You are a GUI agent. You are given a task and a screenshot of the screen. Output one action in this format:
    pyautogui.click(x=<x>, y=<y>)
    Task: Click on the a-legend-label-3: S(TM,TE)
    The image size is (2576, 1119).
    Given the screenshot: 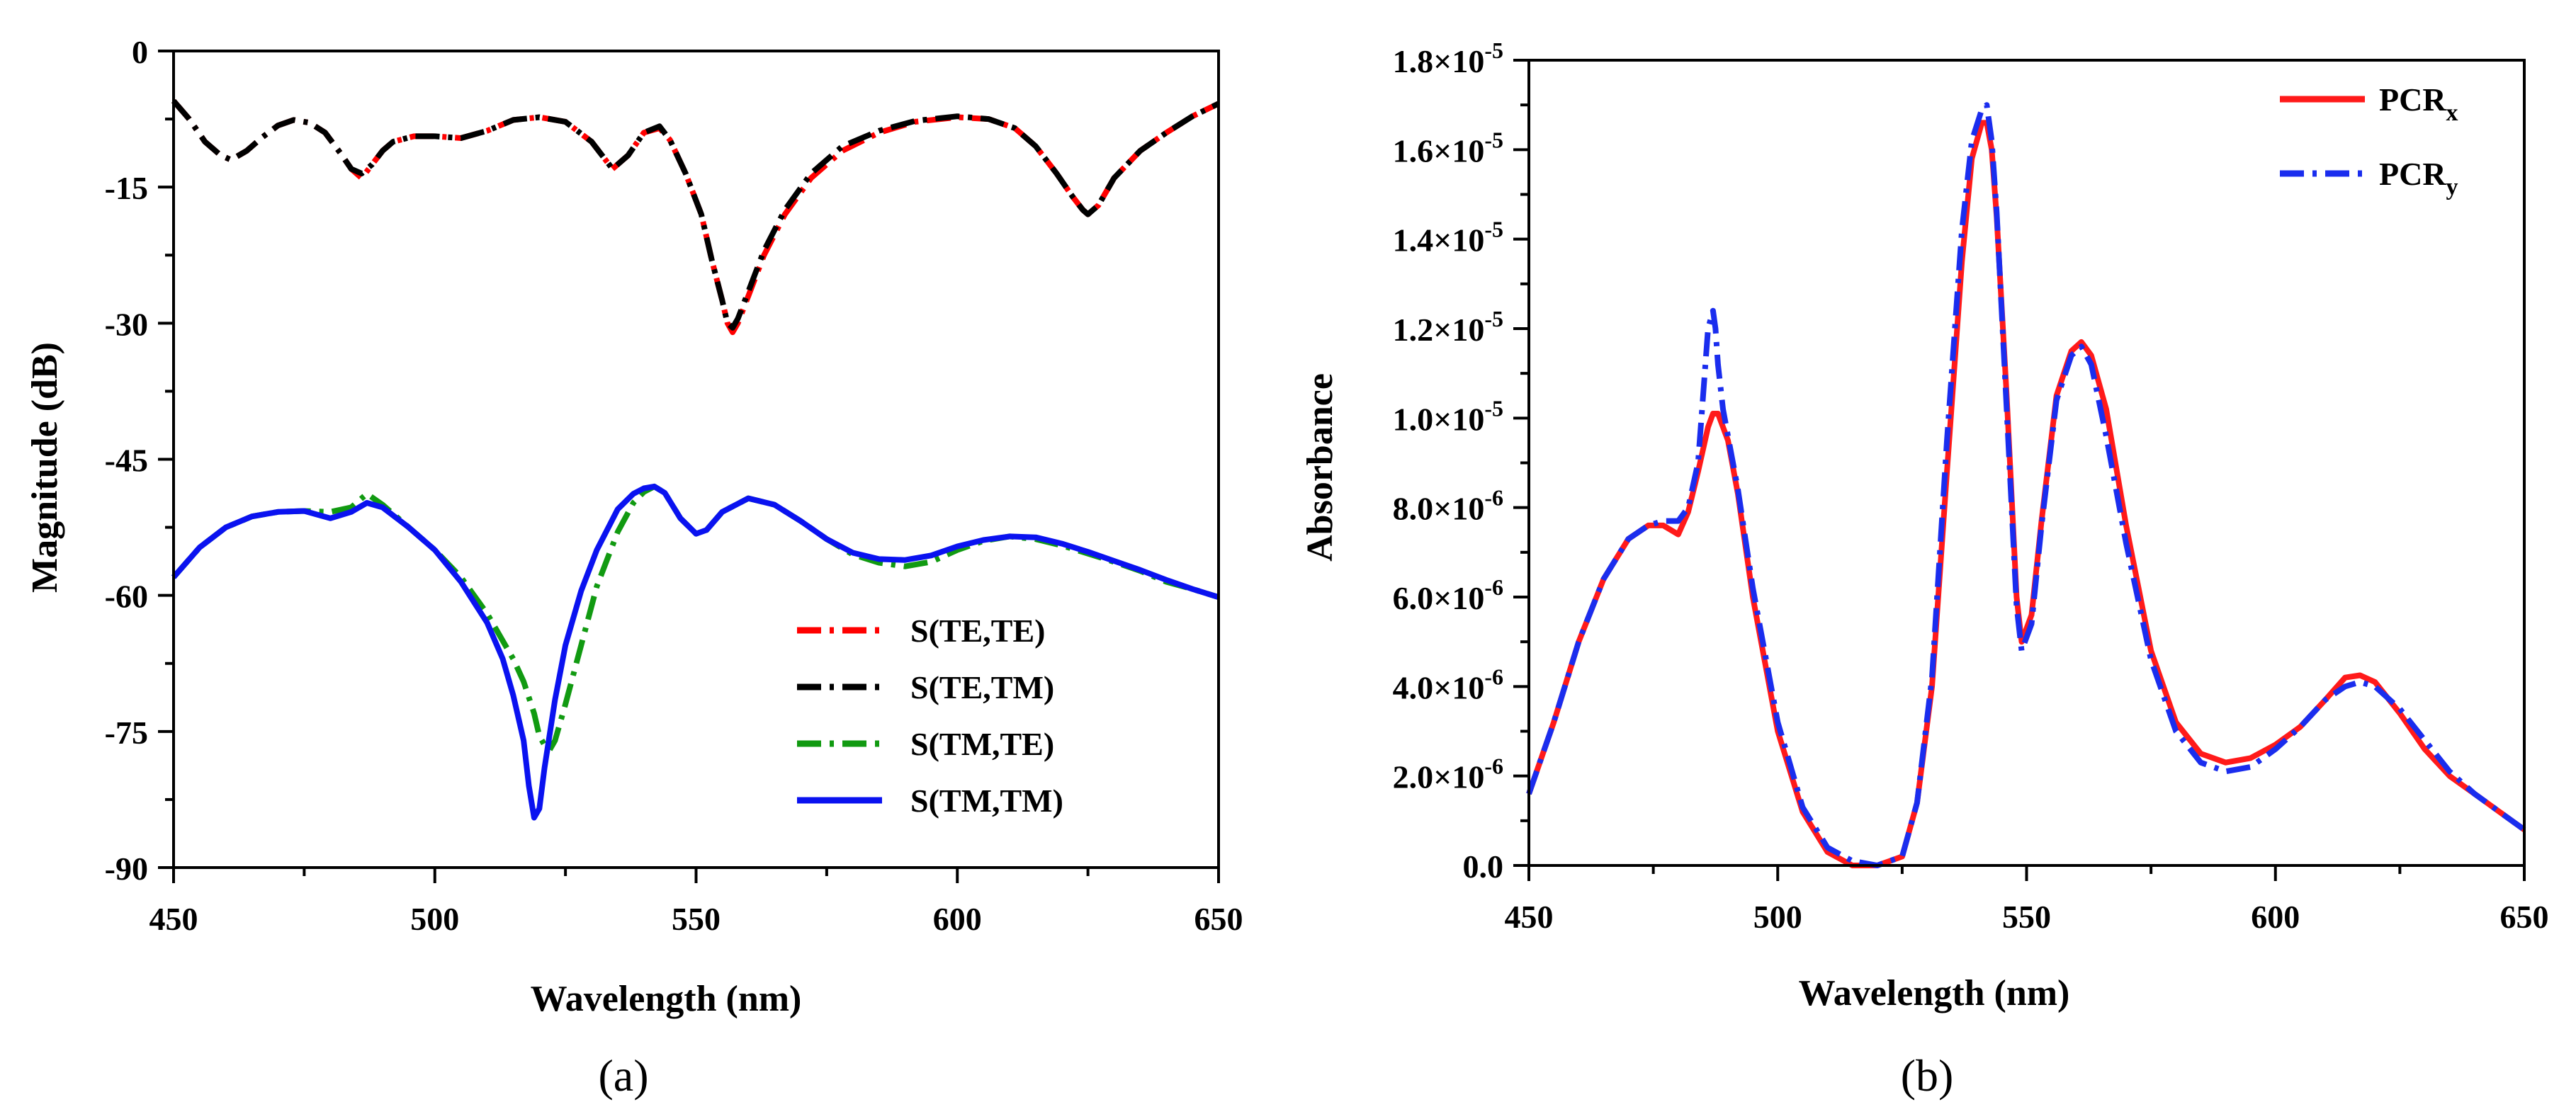 What is the action you would take?
    pyautogui.click(x=982, y=744)
    